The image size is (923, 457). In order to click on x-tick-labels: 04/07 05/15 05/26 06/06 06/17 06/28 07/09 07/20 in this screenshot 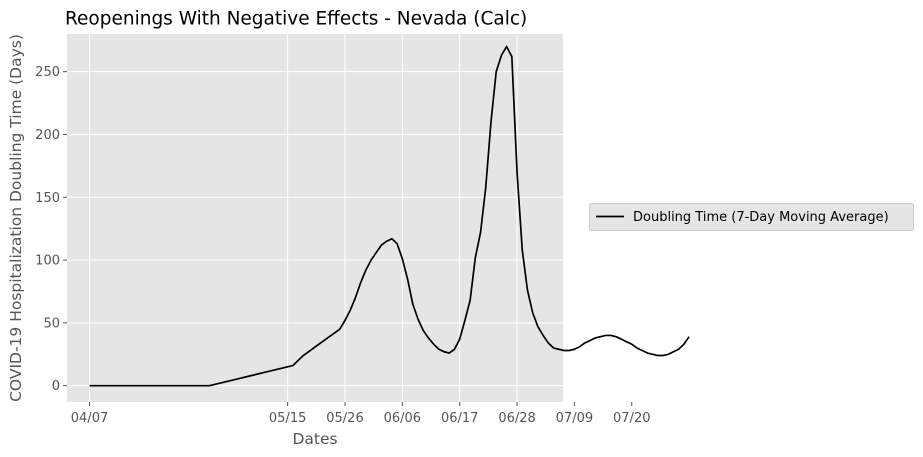, I will do `click(360, 414)`.